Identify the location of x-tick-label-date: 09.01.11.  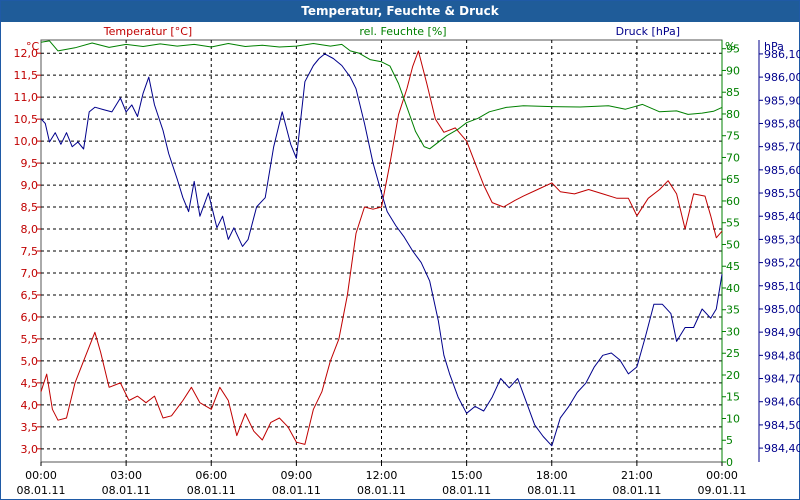
(722, 490).